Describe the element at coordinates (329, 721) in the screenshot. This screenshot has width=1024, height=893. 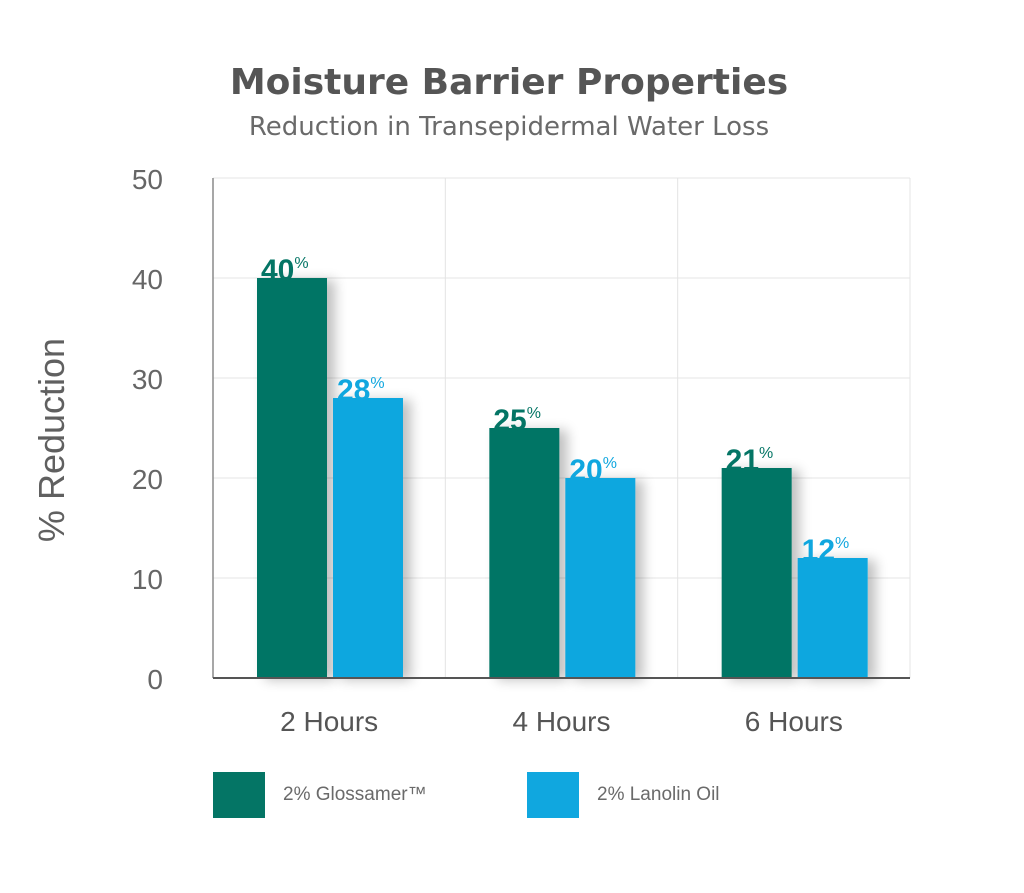
I see `x-tick-label: 2 Hours` at that location.